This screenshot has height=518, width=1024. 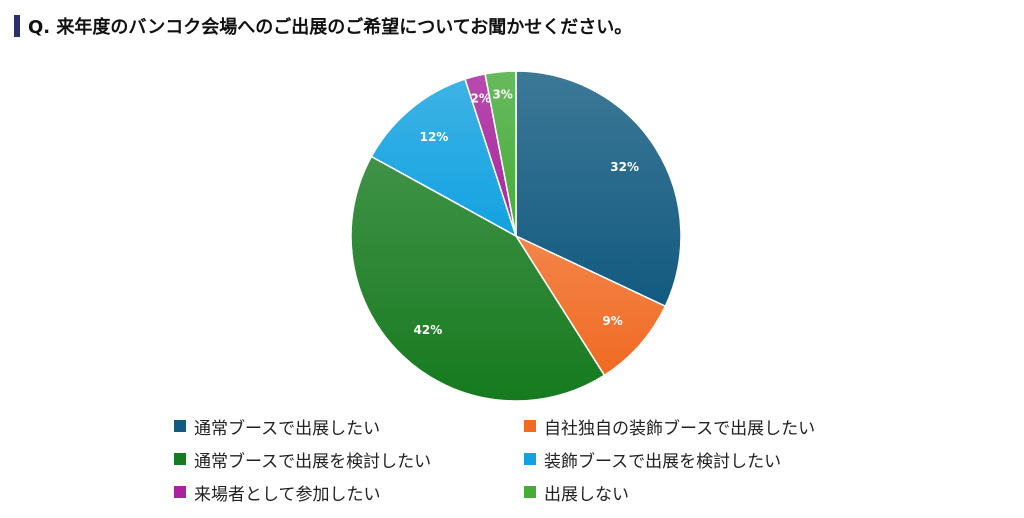 I want to click on slice-data-label-1: 9%, so click(x=612, y=321).